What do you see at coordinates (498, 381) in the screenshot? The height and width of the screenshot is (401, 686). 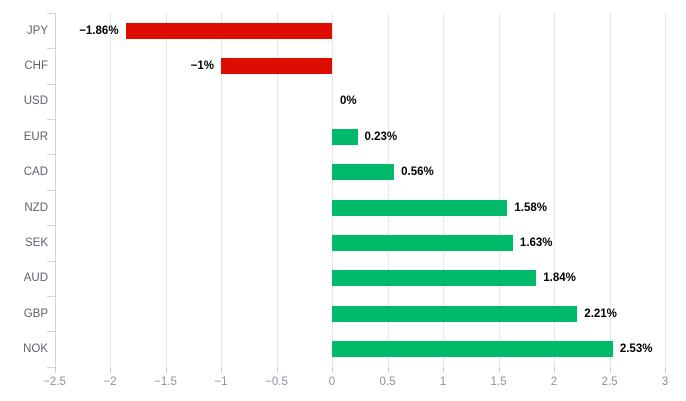 I see `x-axis-tick-label: 1.5` at bounding box center [498, 381].